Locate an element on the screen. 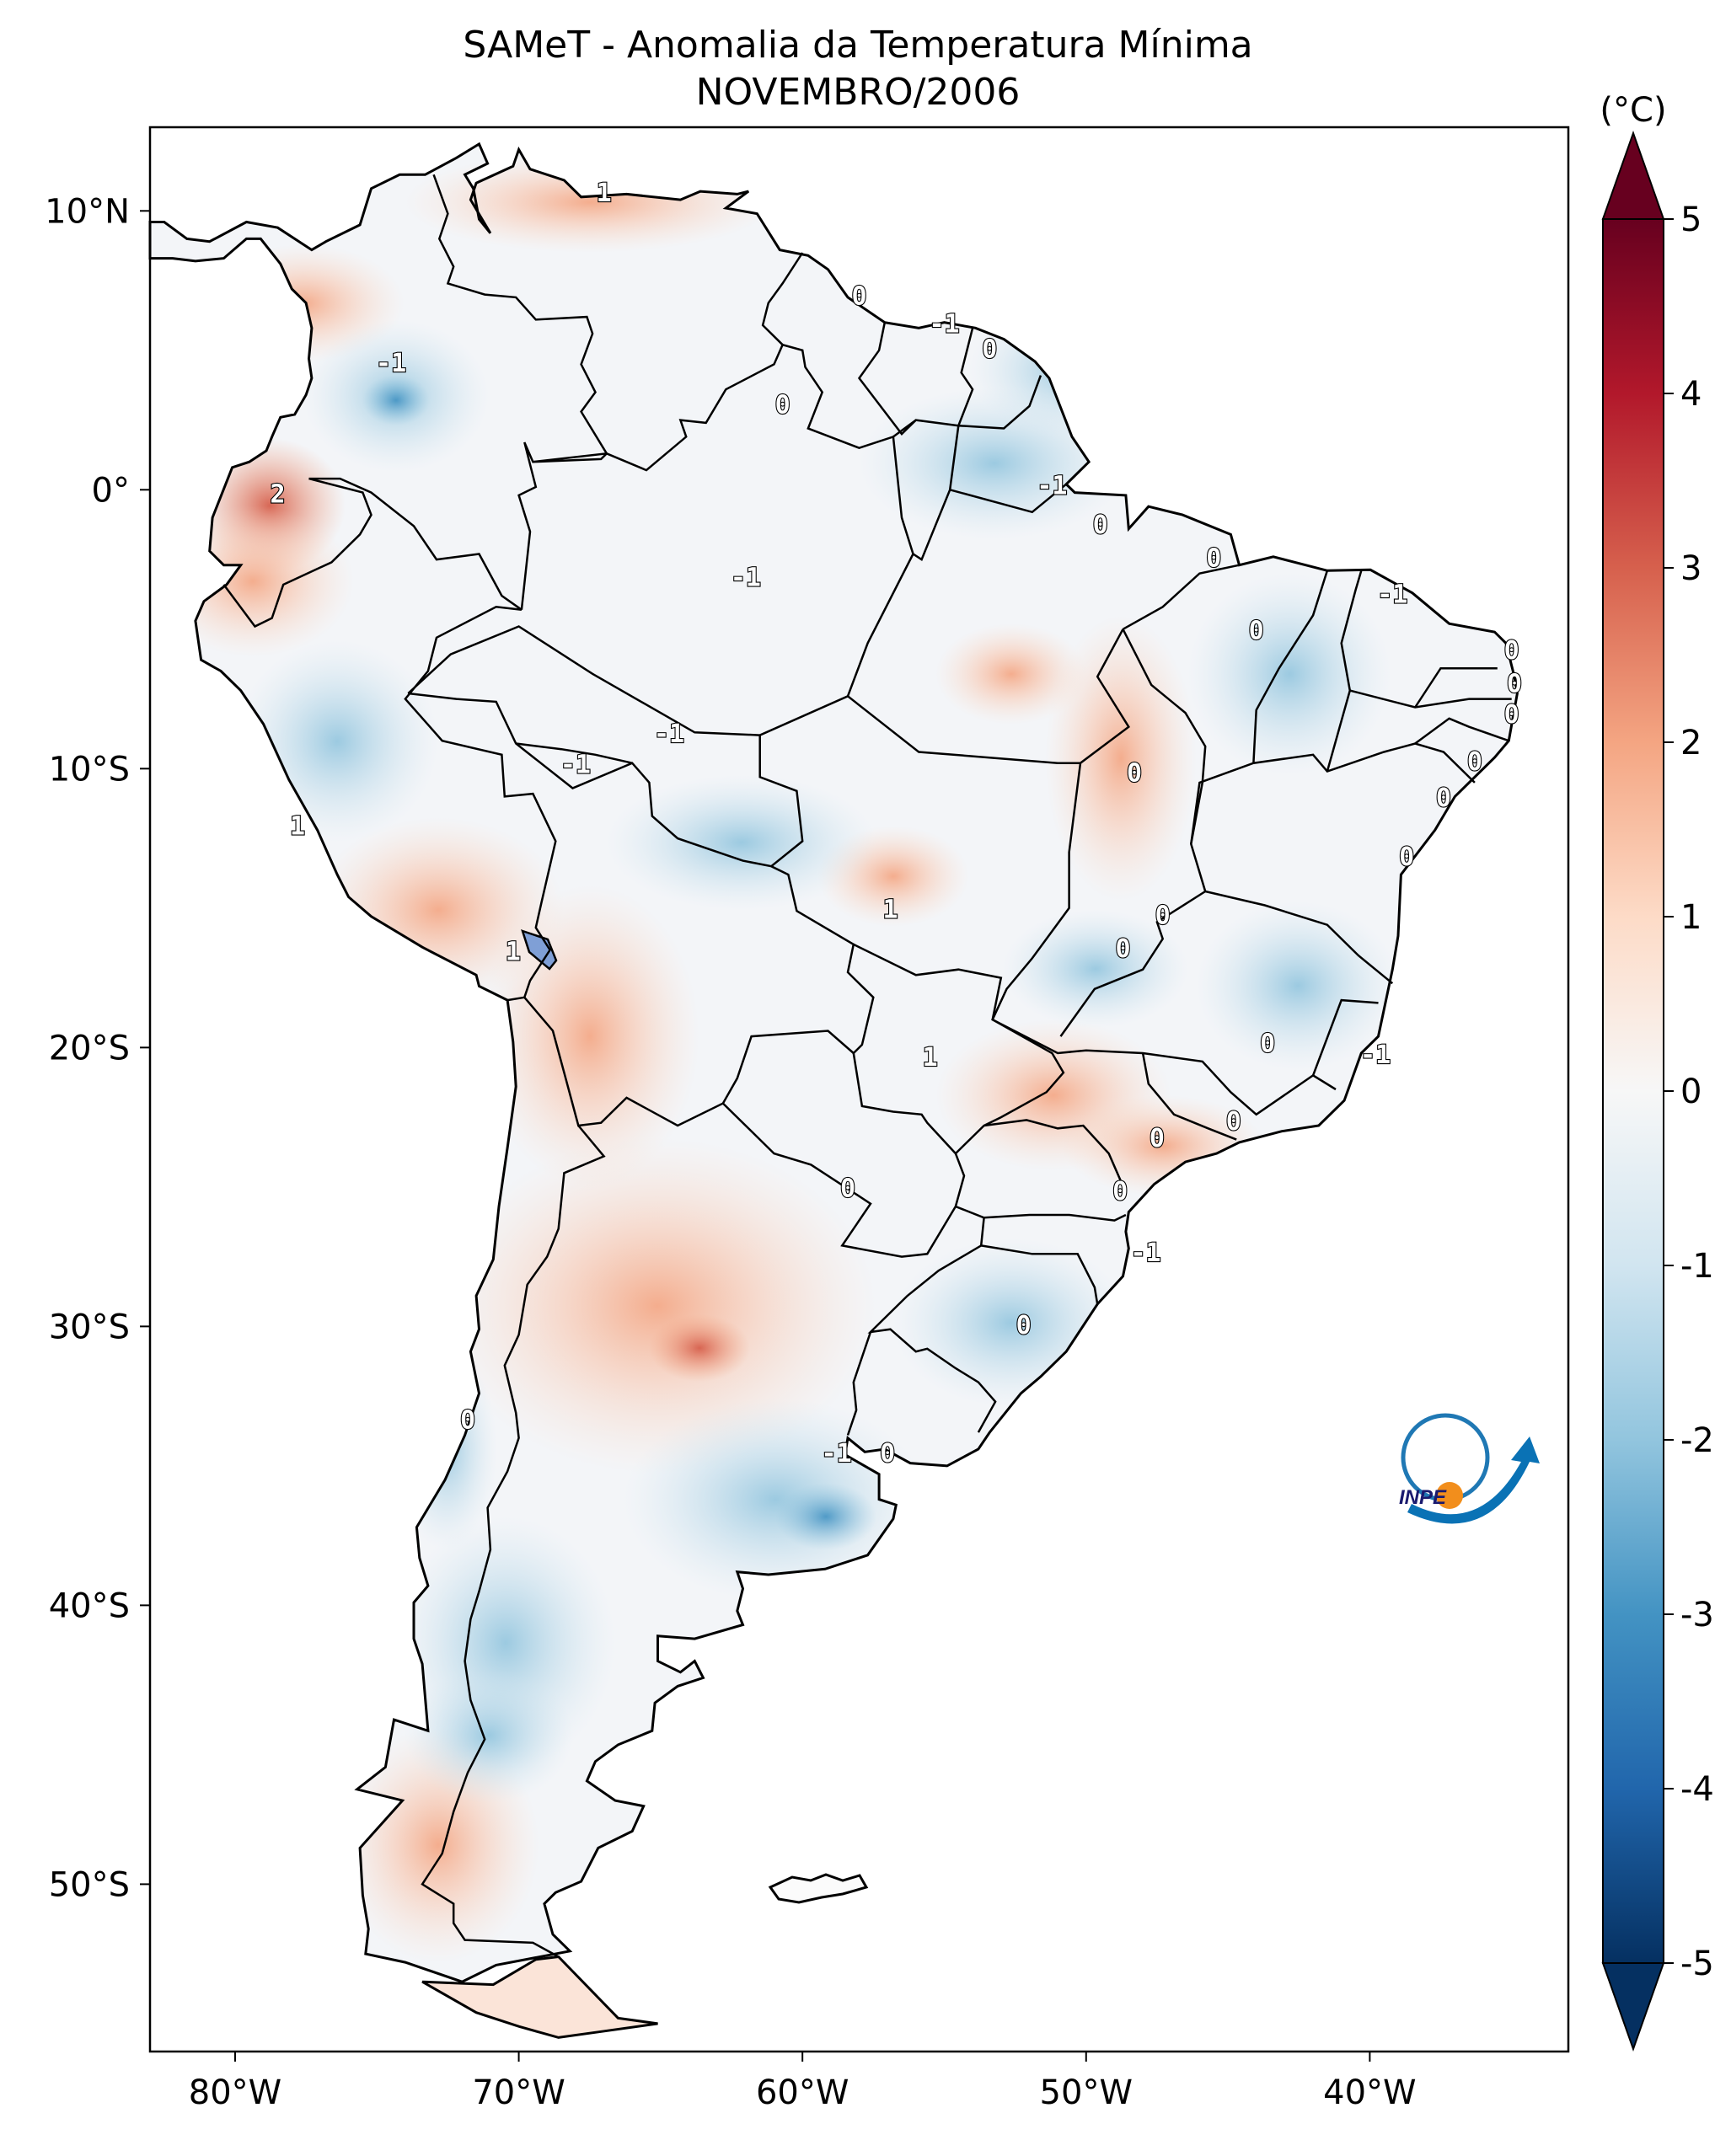 This screenshot has height=2156, width=1731. map-title-line2: NOVEMBRO/2006 is located at coordinates (858, 92).